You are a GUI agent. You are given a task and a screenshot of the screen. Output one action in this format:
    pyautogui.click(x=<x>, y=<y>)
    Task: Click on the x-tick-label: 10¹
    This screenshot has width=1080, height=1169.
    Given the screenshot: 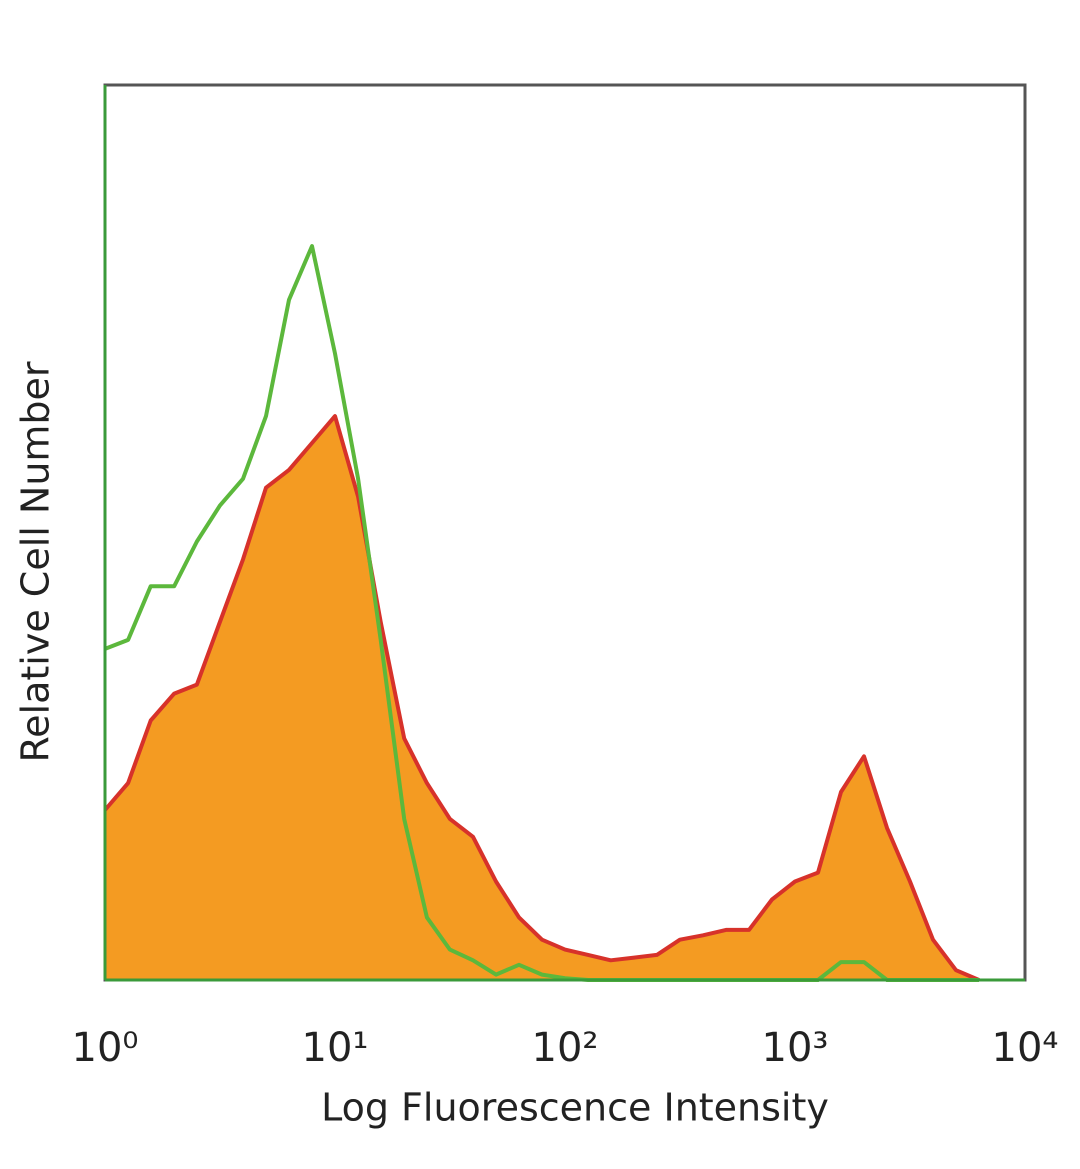 What is the action you would take?
    pyautogui.click(x=335, y=1048)
    